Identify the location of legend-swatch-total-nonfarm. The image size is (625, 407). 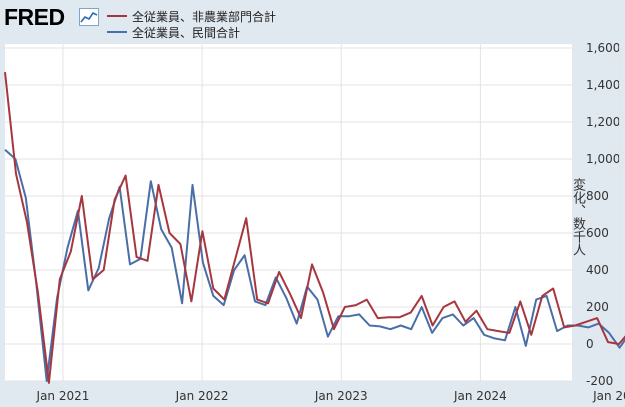
(117, 16).